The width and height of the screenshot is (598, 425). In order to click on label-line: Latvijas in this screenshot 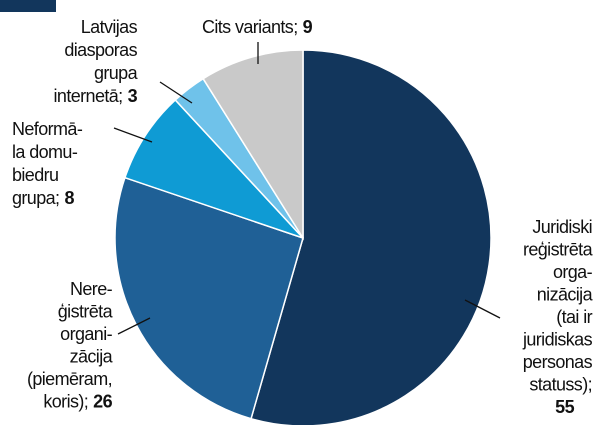, I will do `click(109, 27)`.